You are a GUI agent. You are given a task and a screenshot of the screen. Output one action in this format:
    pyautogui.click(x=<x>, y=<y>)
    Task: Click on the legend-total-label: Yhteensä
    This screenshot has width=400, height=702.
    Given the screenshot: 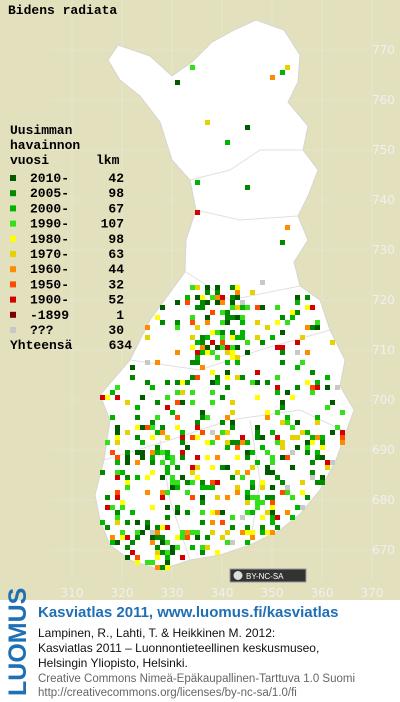 What is the action you would take?
    pyautogui.click(x=41, y=345)
    